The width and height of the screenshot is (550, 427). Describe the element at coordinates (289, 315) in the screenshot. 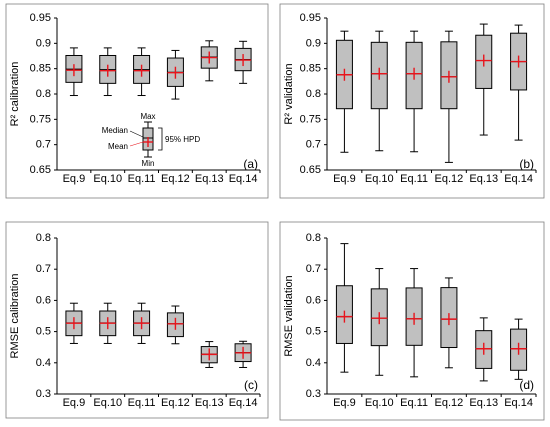

I see `y-axis-label: RMSE validation` at that location.